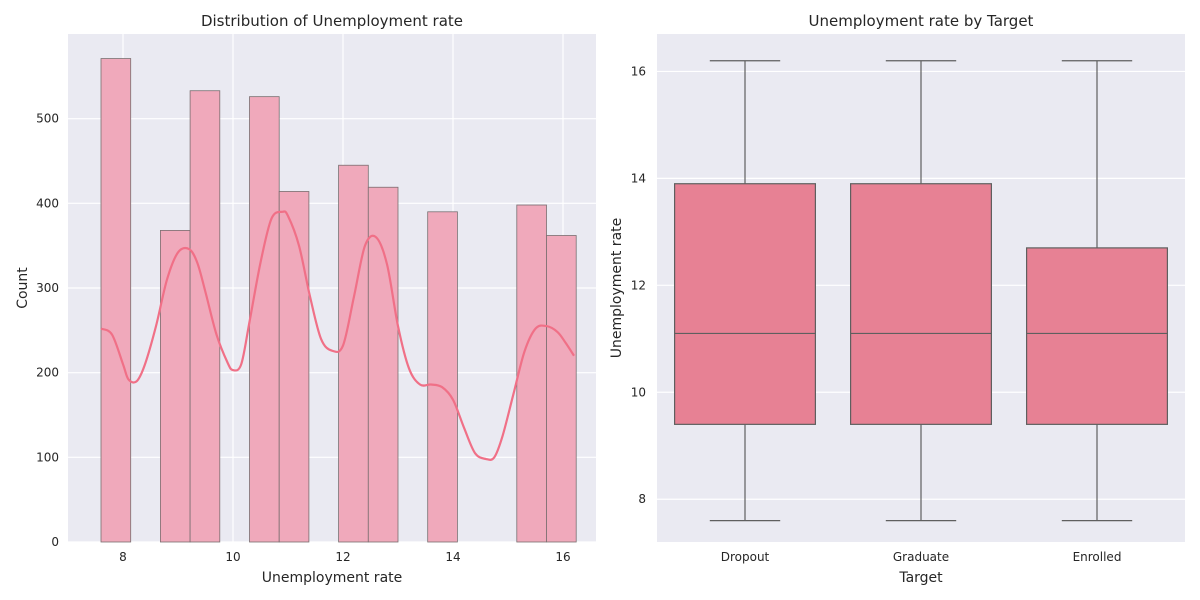 Image resolution: width=1200 pixels, height=600 pixels. I want to click on x-tick-label: Graduate, so click(921, 557).